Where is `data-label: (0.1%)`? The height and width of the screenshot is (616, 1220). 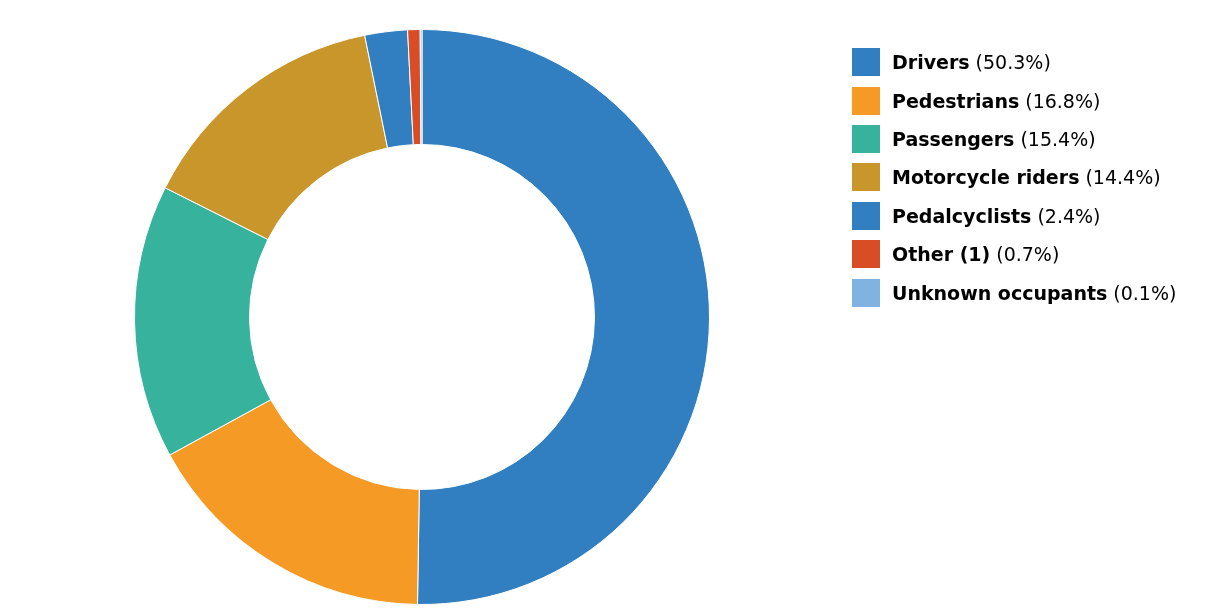 data-label: (0.1%) is located at coordinates (1145, 292).